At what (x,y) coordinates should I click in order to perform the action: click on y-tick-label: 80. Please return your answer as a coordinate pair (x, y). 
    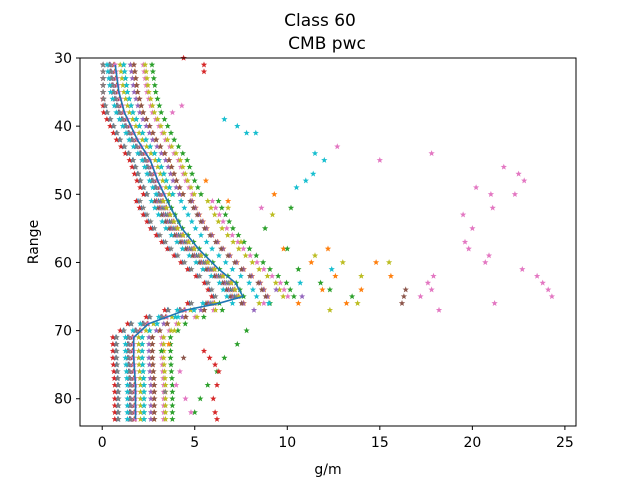
    Looking at the image, I should click on (63, 400).